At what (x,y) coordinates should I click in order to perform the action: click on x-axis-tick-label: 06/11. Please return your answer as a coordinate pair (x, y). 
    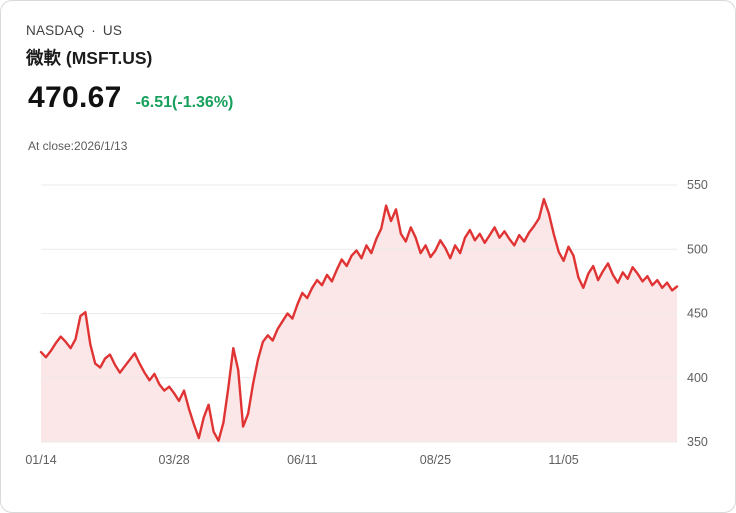
    Looking at the image, I should click on (302, 460).